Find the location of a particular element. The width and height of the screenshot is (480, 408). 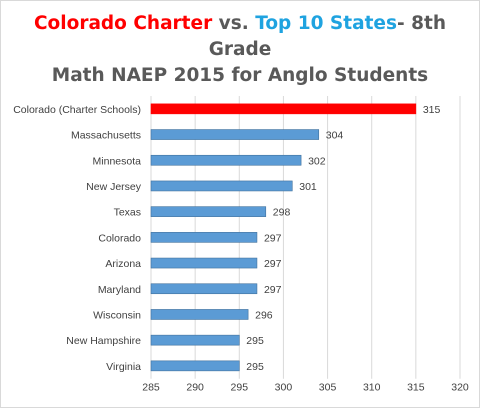

value-label-colorado-charter-schools: 315 is located at coordinates (432, 110).